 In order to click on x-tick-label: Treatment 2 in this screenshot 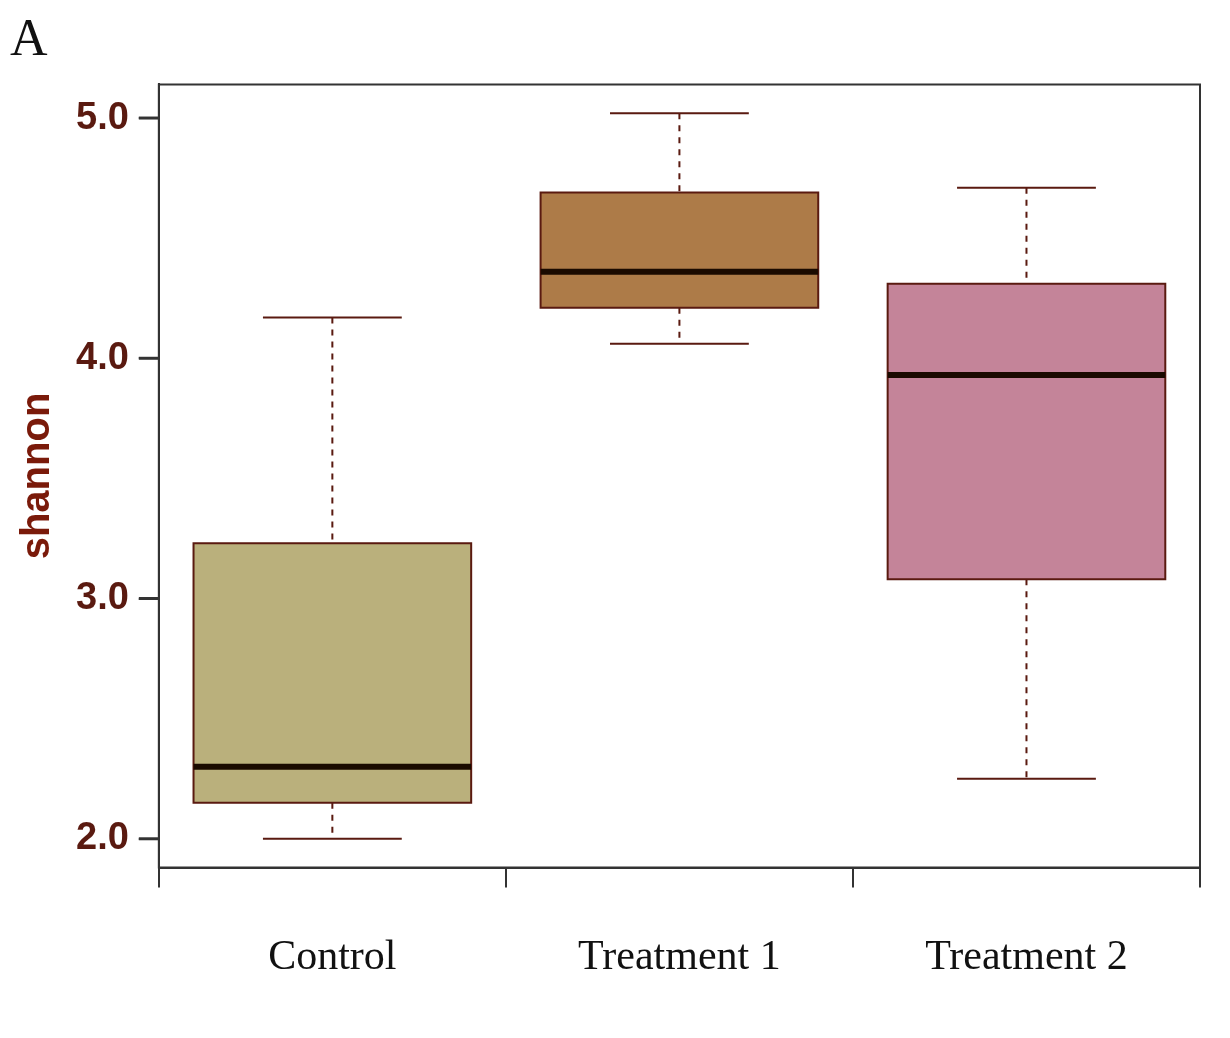, I will do `click(1026, 954)`.